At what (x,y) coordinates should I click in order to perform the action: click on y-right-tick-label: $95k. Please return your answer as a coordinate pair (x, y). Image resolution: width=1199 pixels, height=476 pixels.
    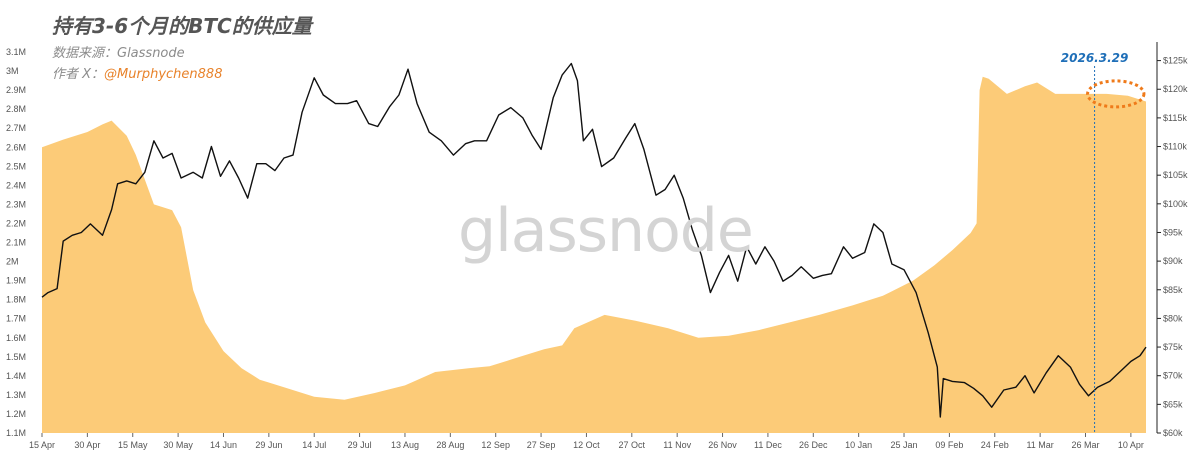
    Looking at the image, I should click on (1173, 232).